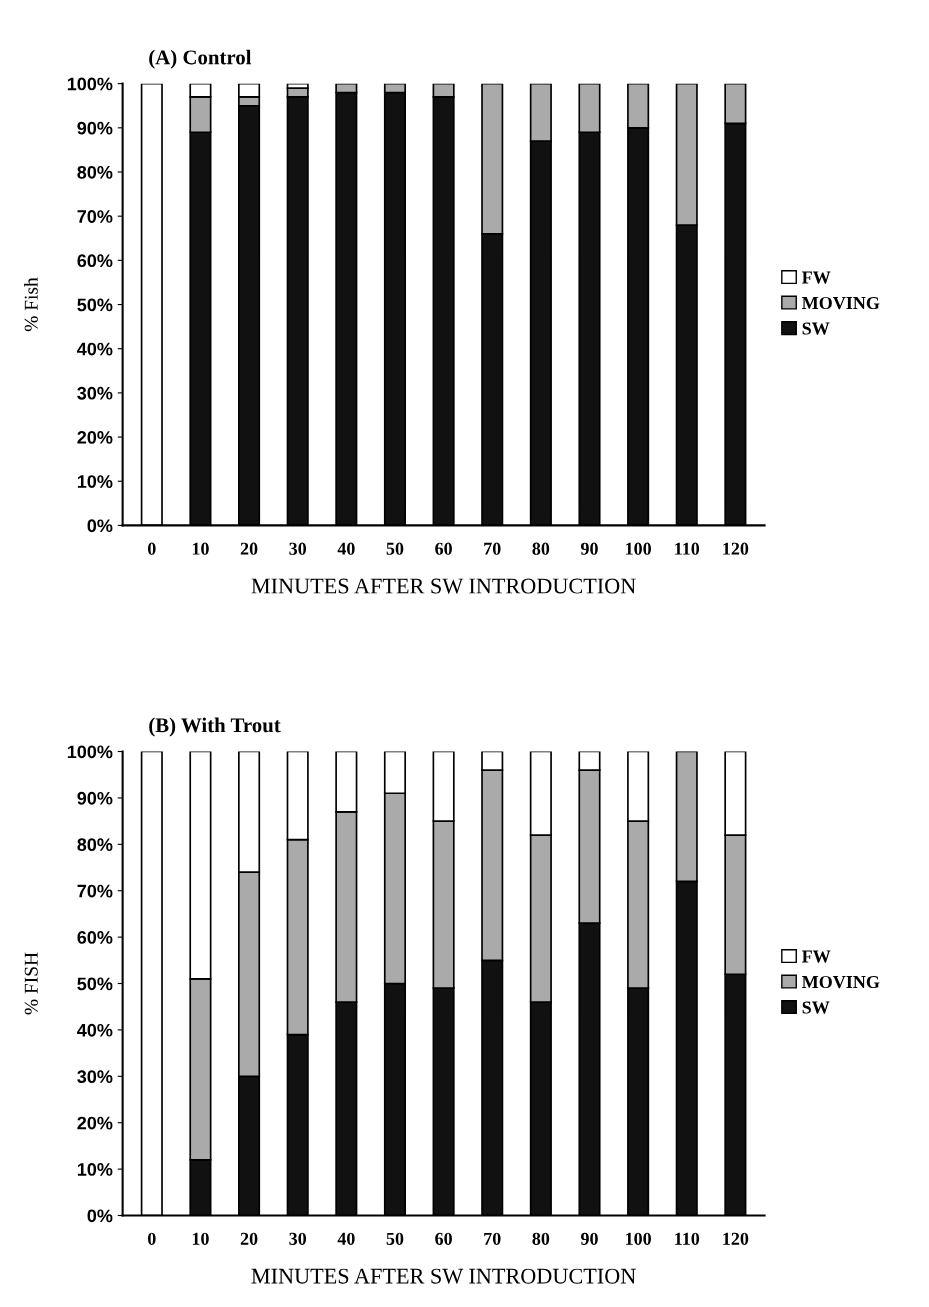 Image resolution: width=929 pixels, height=1307 pixels. I want to click on y-axis-title: % Fish, so click(31, 304).